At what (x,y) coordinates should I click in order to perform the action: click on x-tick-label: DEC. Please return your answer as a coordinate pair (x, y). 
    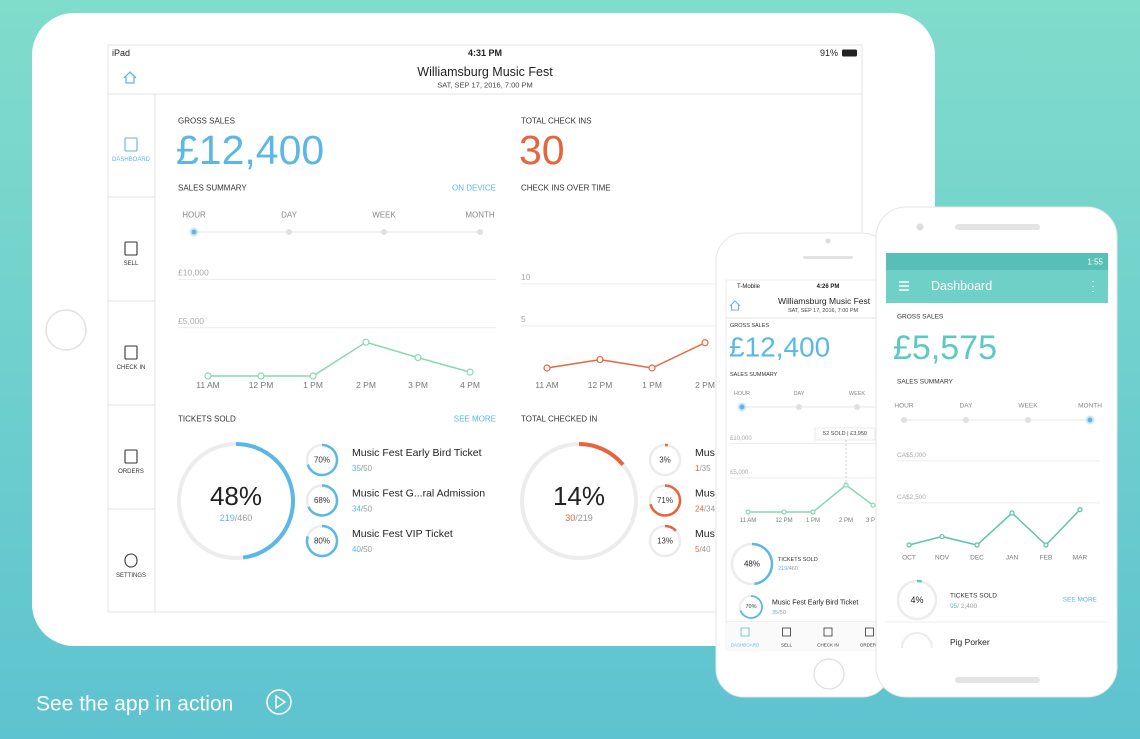
    Looking at the image, I should click on (977, 558).